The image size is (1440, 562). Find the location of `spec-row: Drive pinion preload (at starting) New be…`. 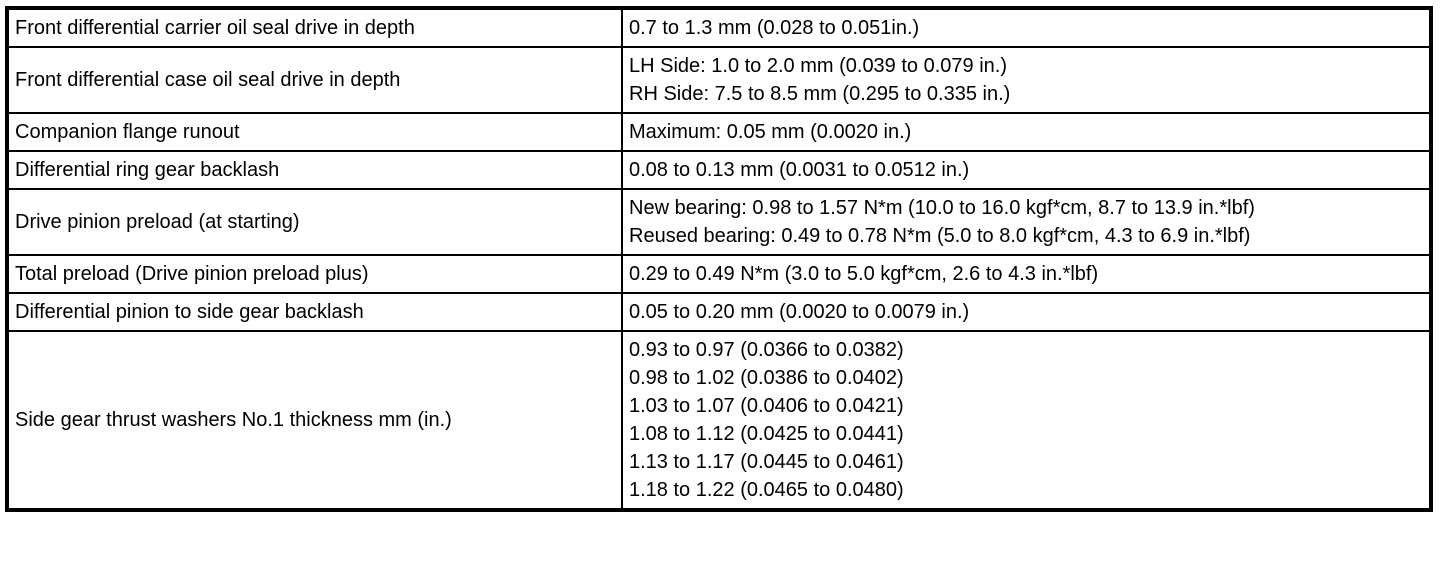

spec-row: Drive pinion preload (at starting) New be… is located at coordinates (719, 222).